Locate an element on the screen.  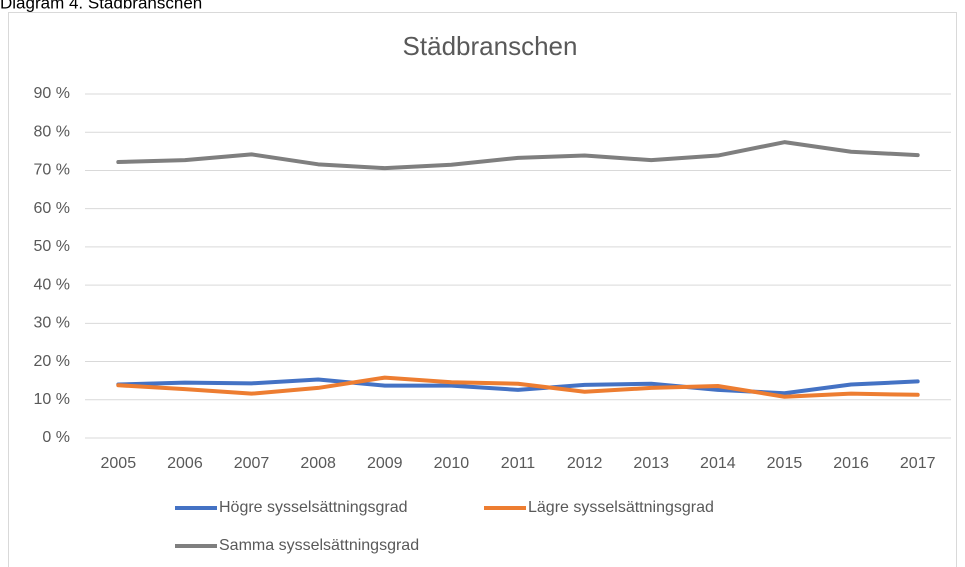
y-tick-label: 60 % is located at coordinates (52, 208).